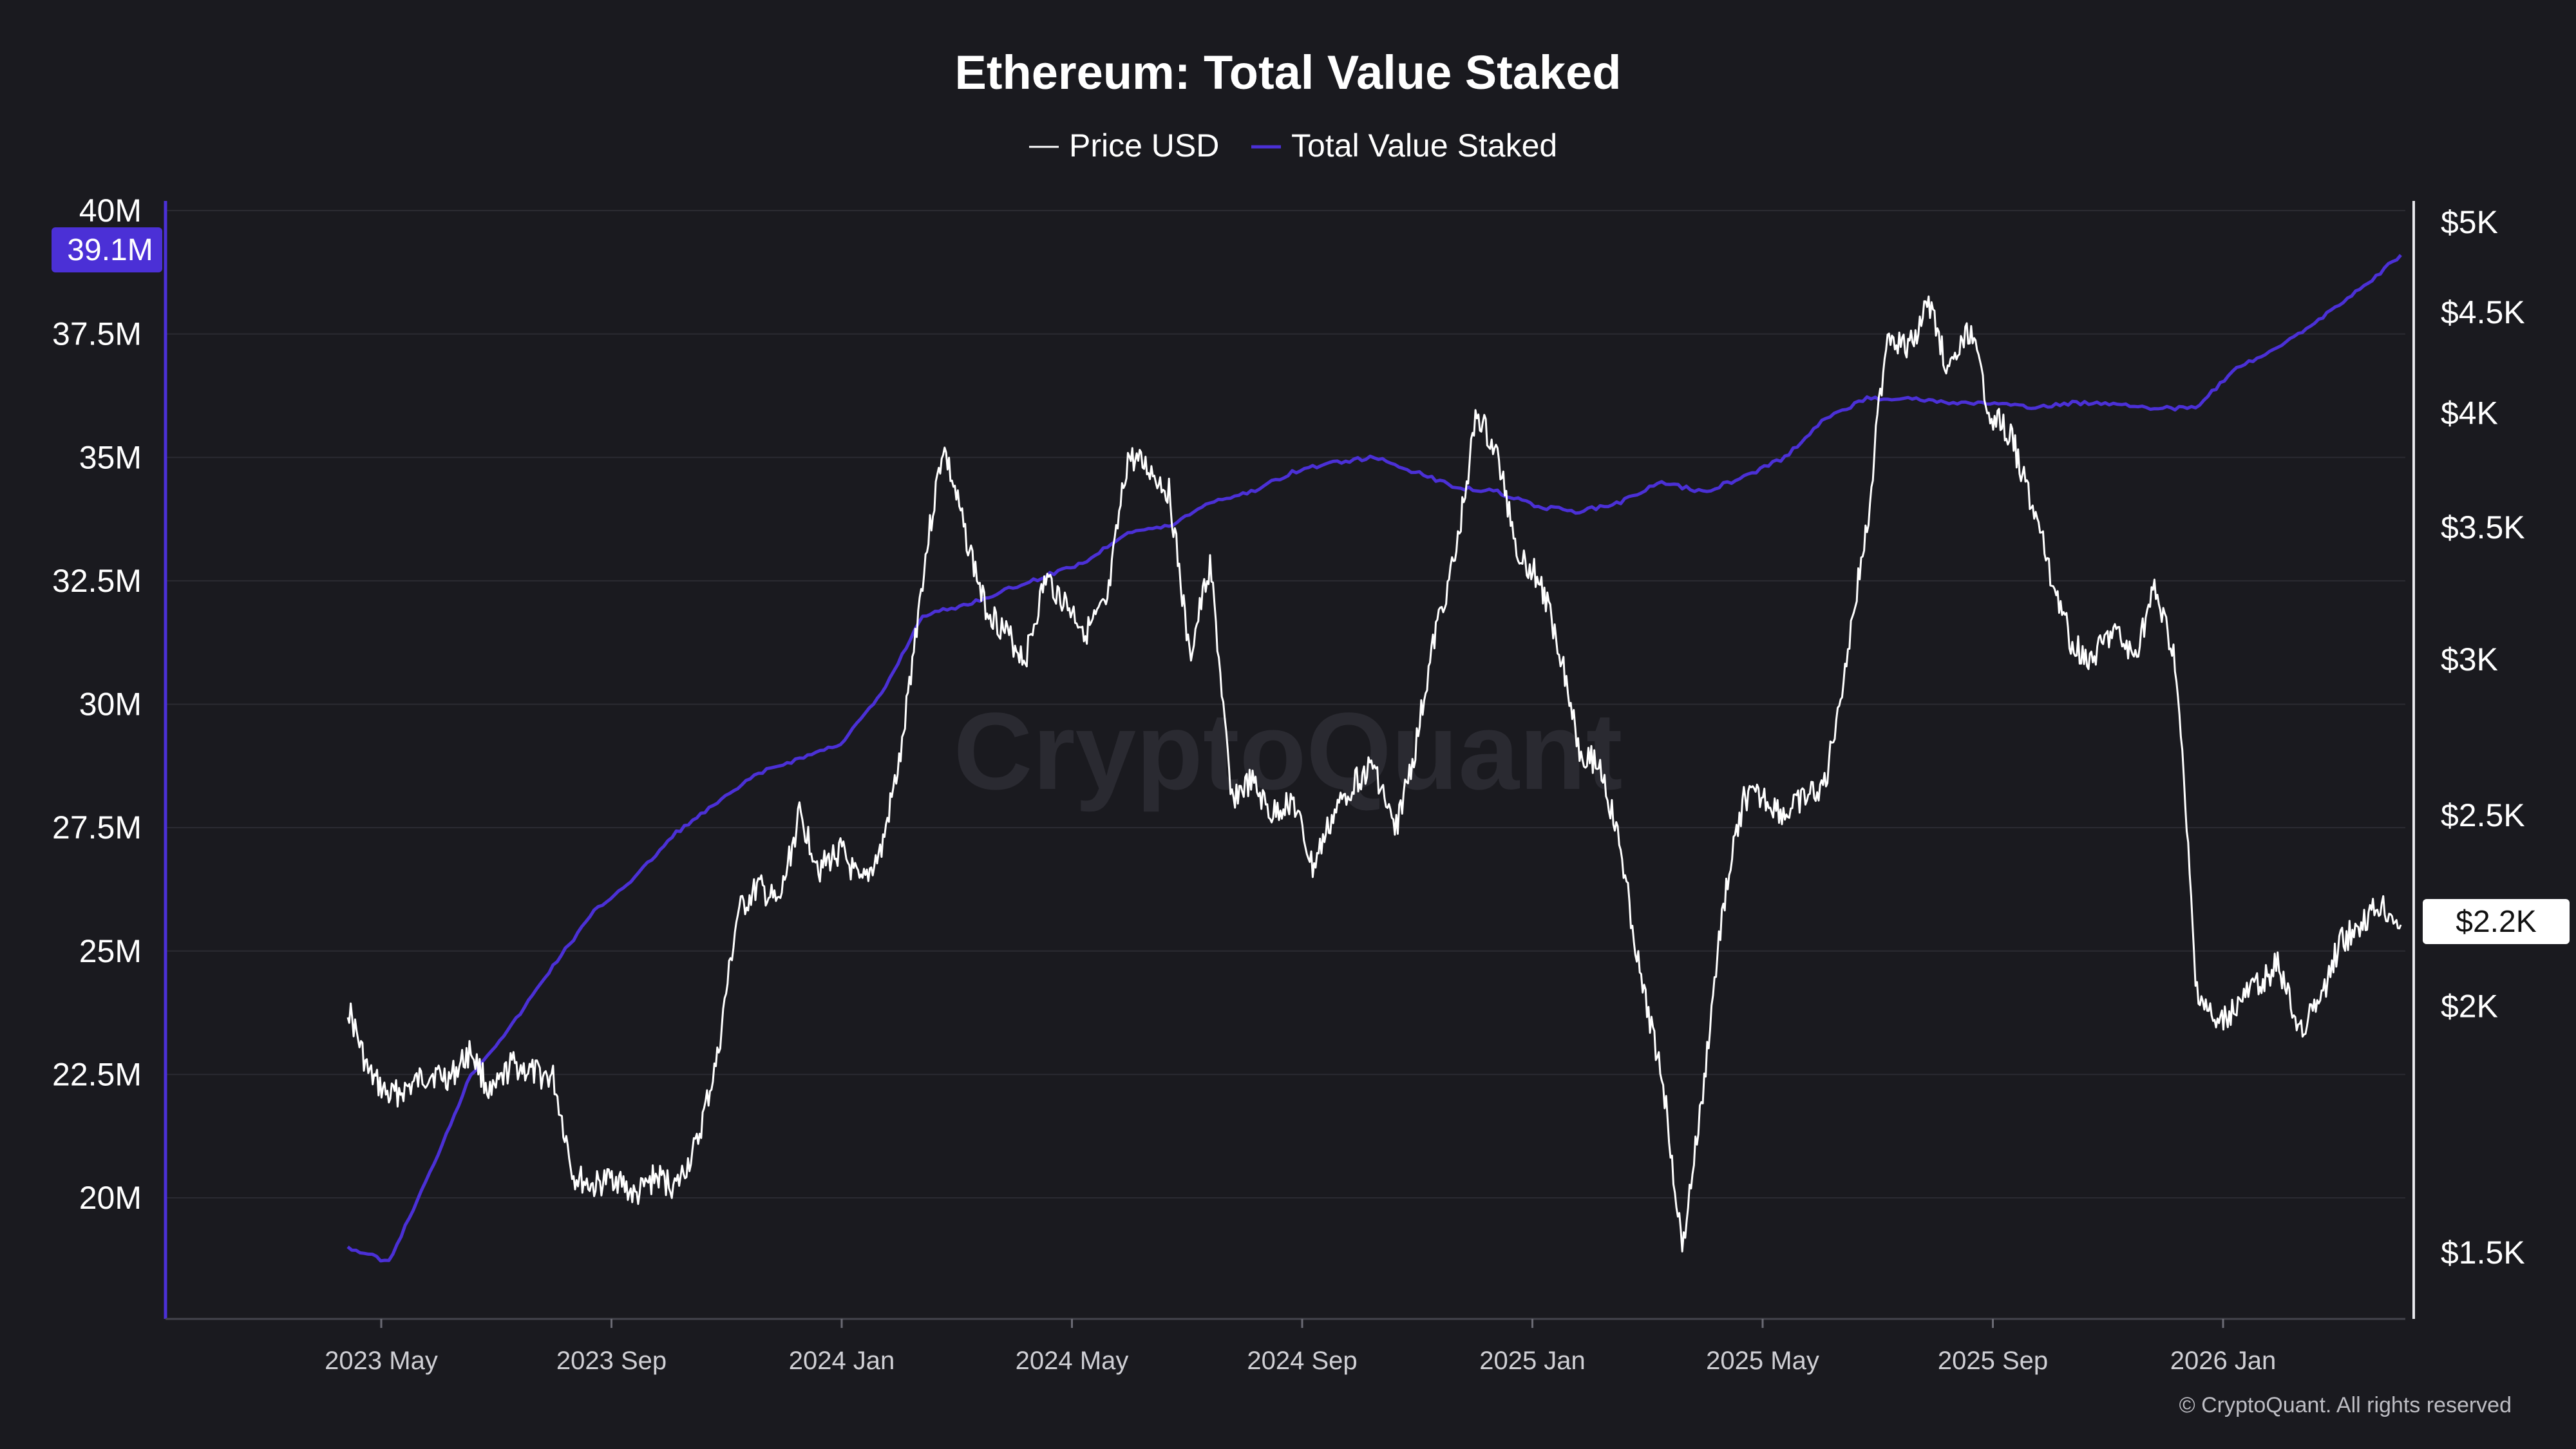  What do you see at coordinates (97, 828) in the screenshot?
I see `left-axis-tick-label: 27.5M` at bounding box center [97, 828].